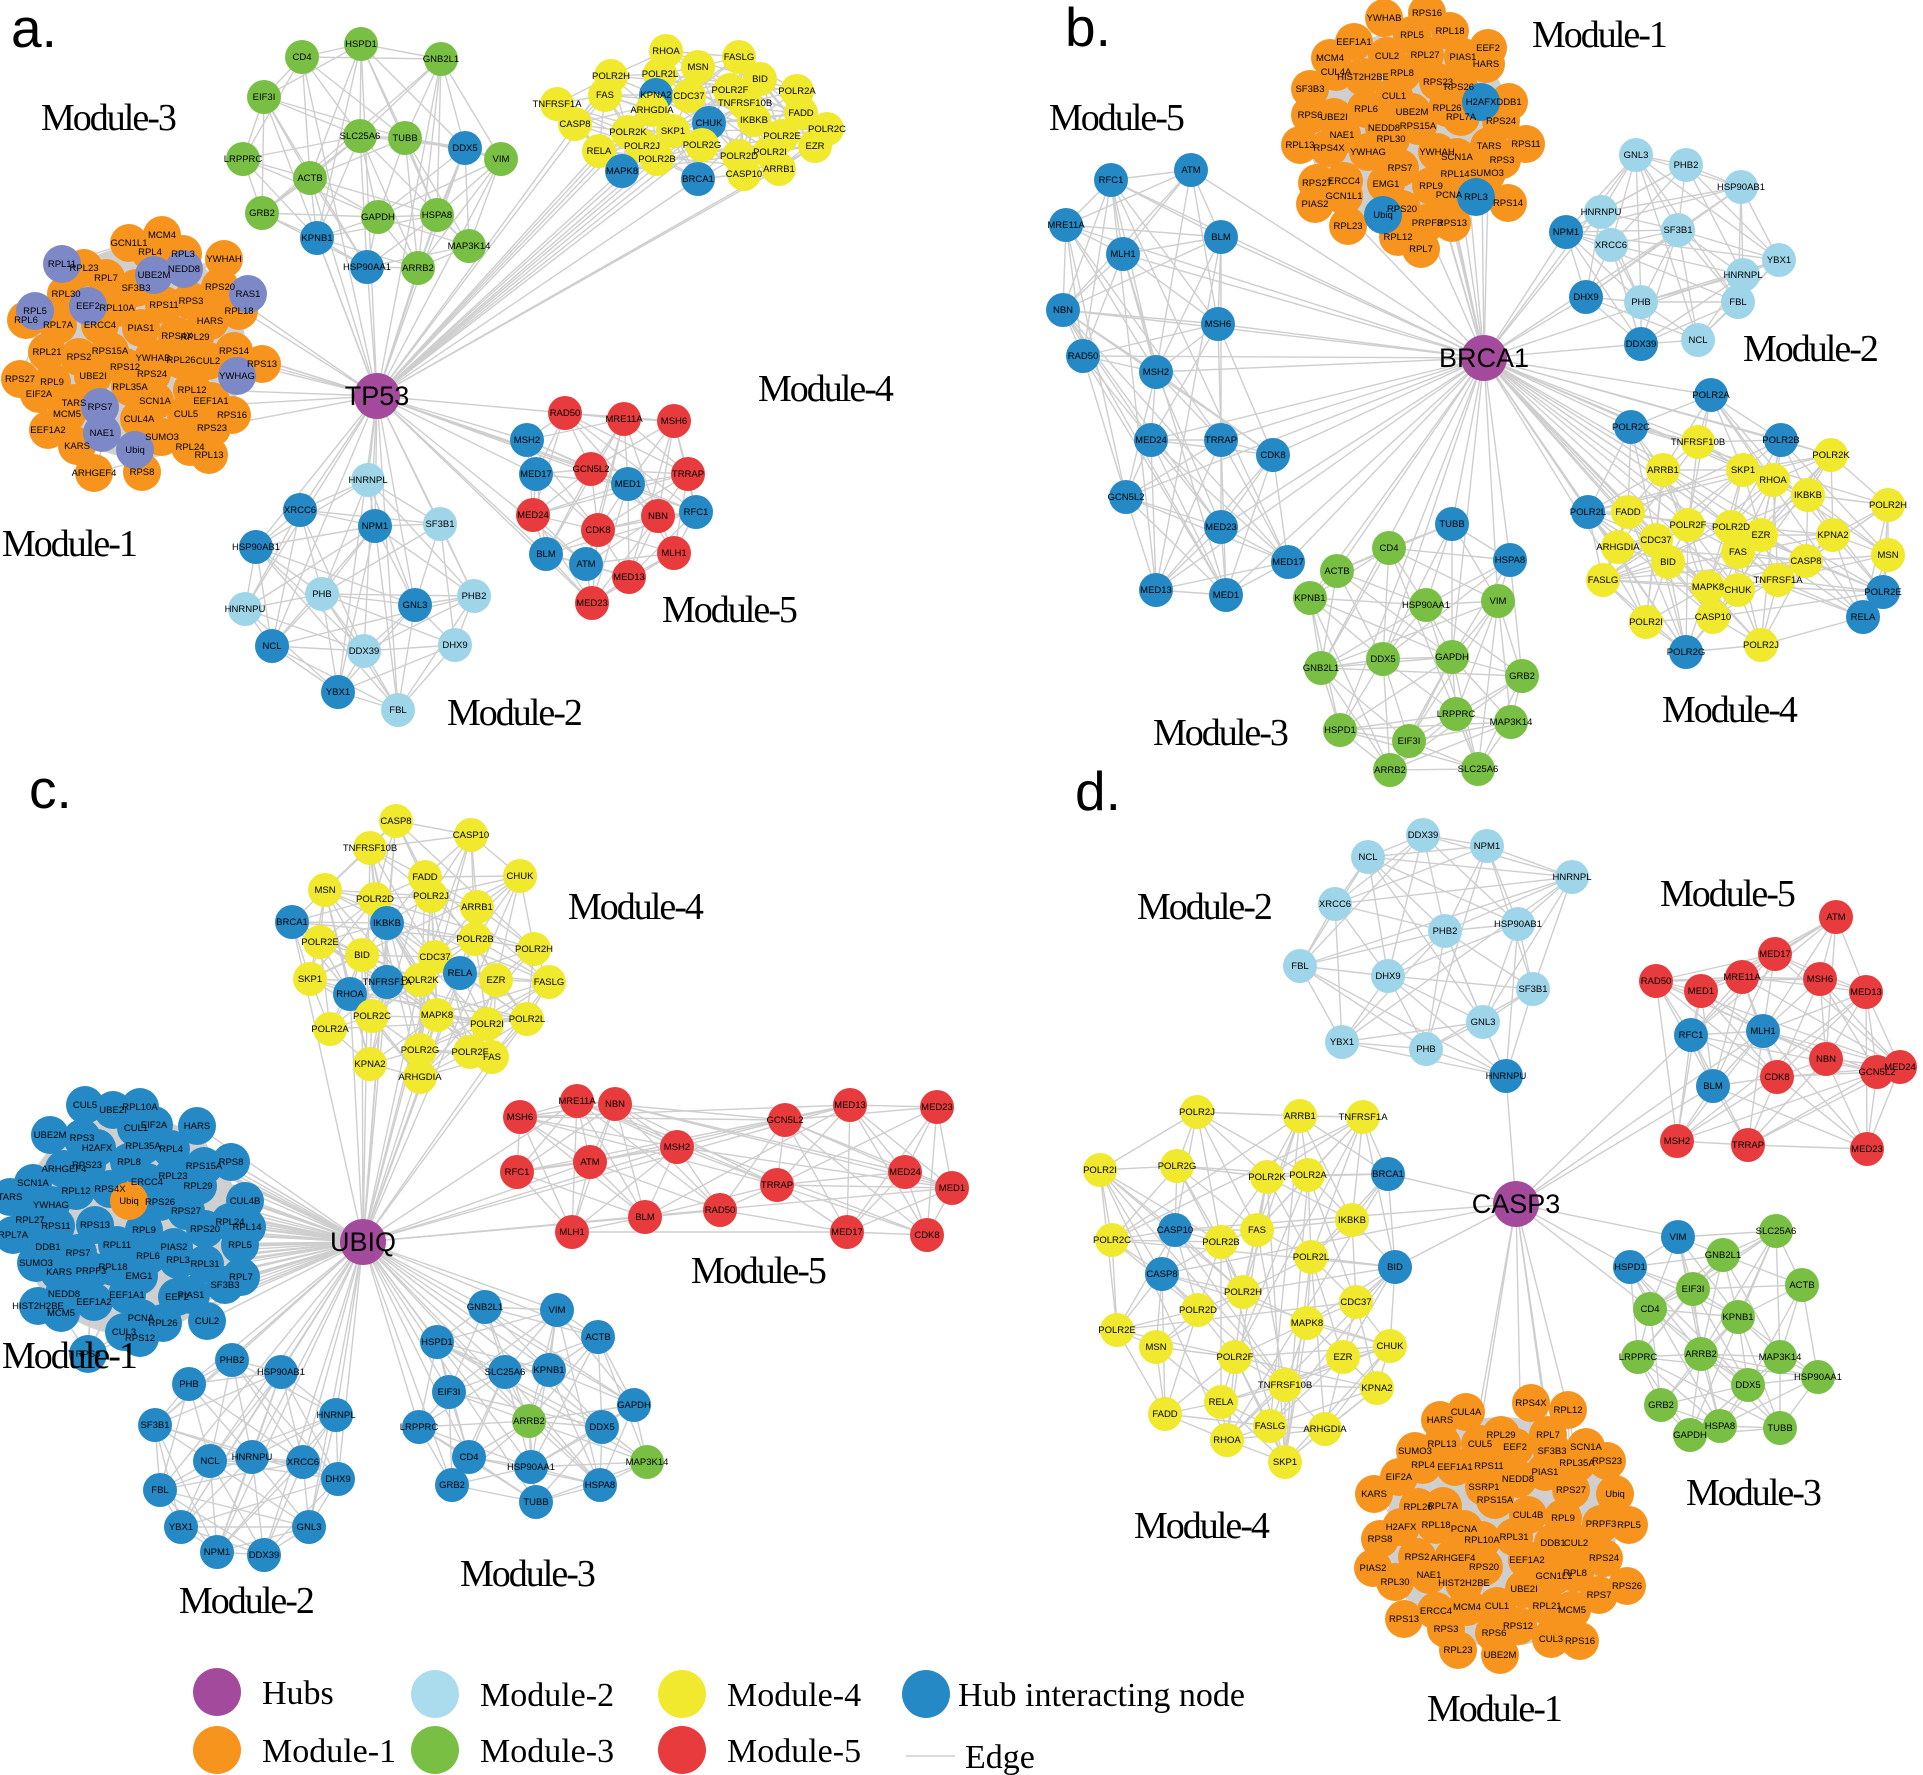 The height and width of the screenshot is (1775, 1923). I want to click on svg-text: DDB1, so click(47, 1247).